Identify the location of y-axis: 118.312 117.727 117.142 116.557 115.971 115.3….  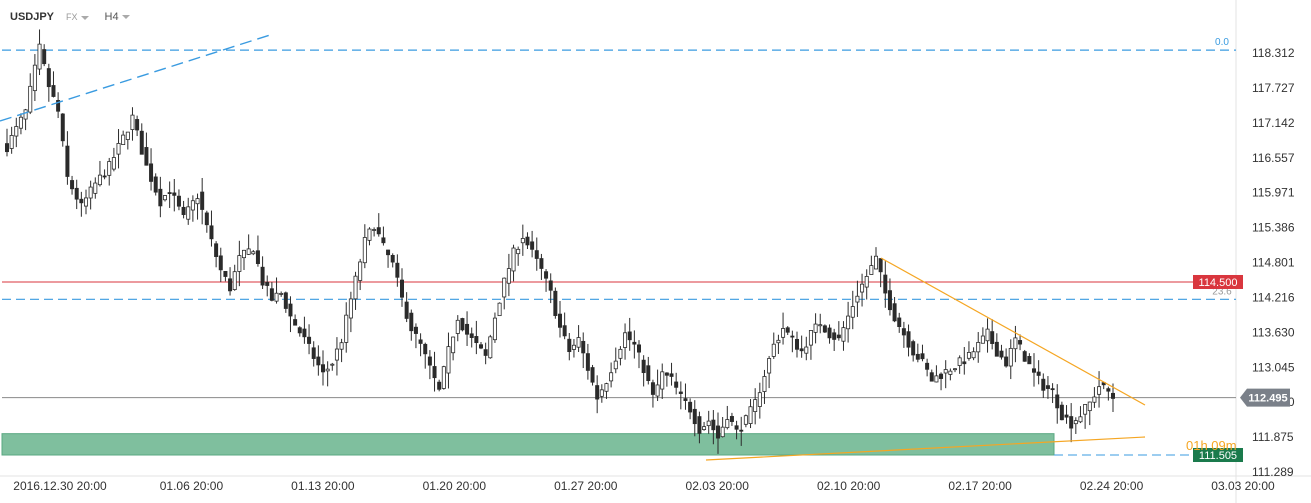
(1273, 262).